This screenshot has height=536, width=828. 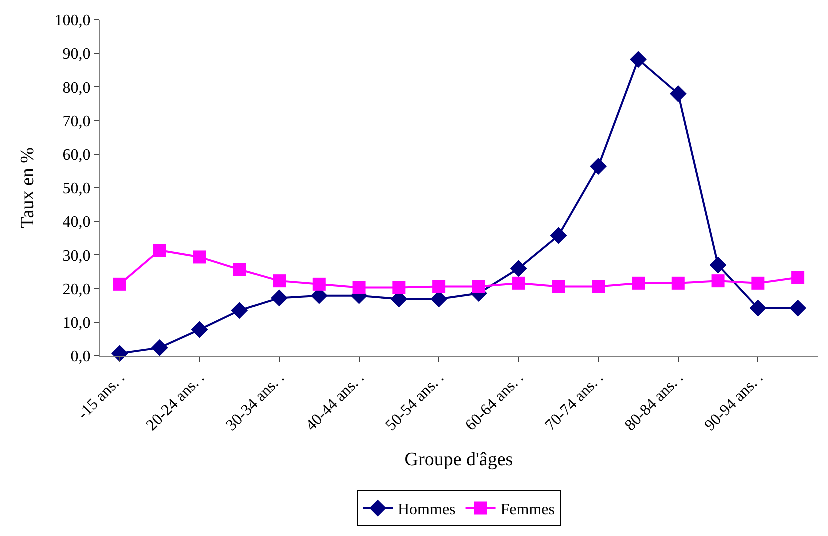 I want to click on y-tick-label: 90,0, so click(x=76, y=55).